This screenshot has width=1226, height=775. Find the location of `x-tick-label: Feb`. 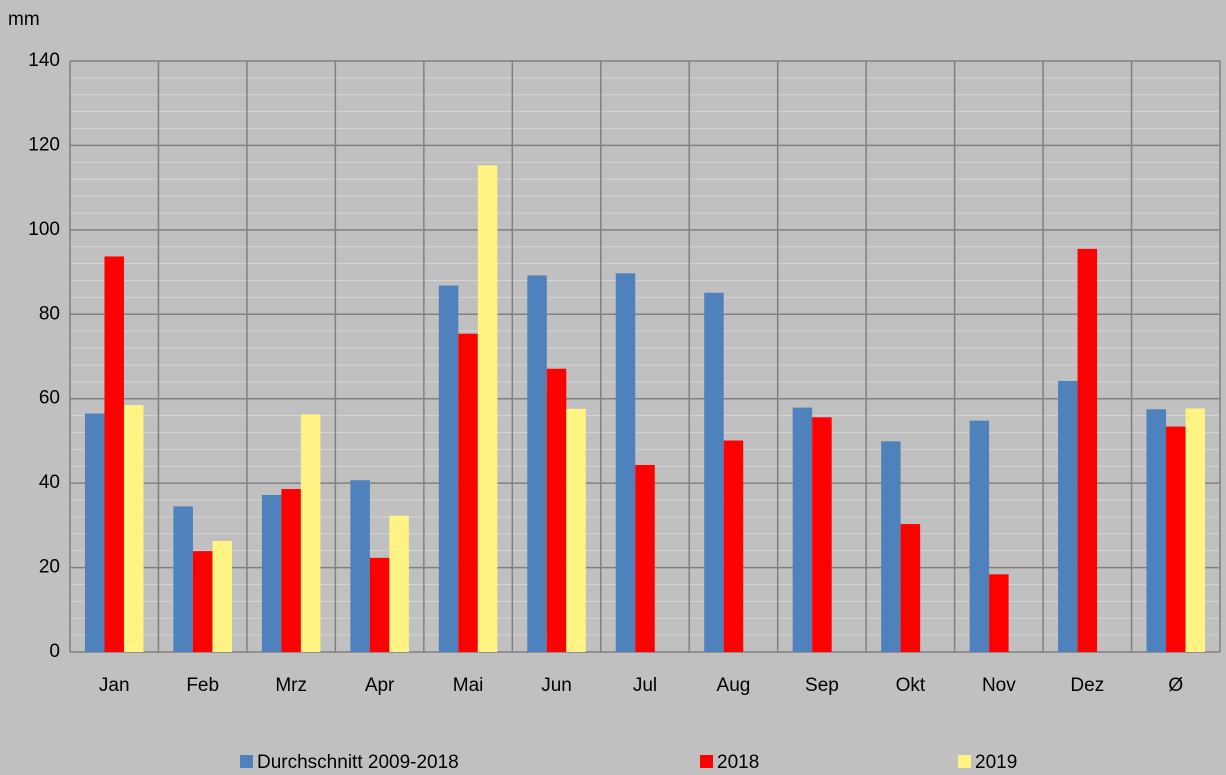

x-tick-label: Feb is located at coordinates (202, 685).